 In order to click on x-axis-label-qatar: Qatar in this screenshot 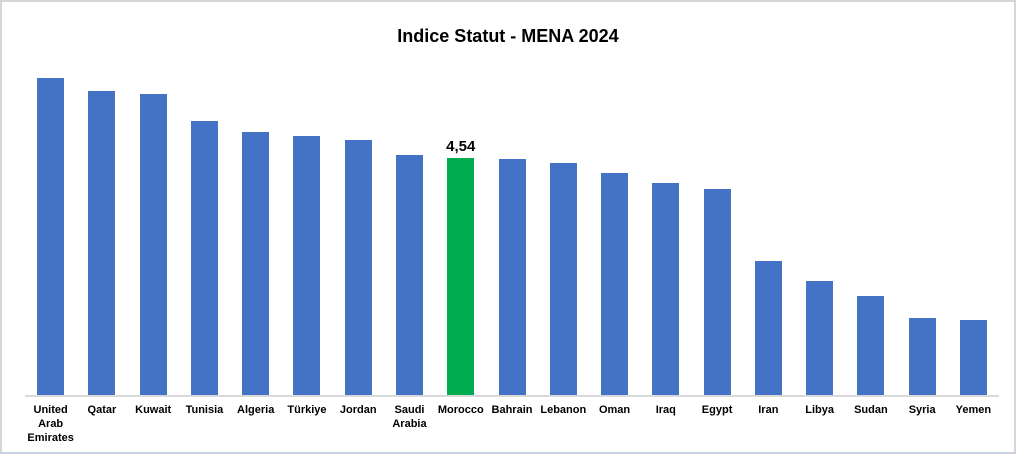, I will do `click(102, 410)`.